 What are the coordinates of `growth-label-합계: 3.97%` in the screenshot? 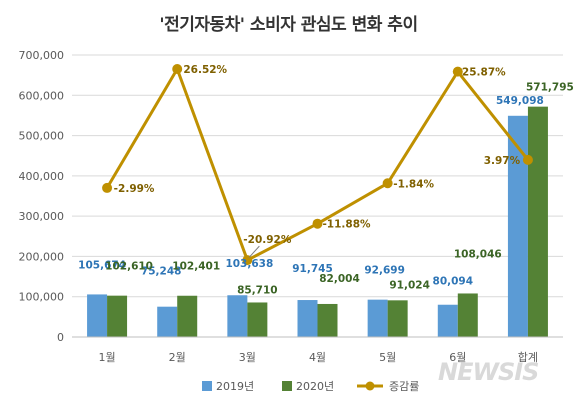 It's located at (502, 161).